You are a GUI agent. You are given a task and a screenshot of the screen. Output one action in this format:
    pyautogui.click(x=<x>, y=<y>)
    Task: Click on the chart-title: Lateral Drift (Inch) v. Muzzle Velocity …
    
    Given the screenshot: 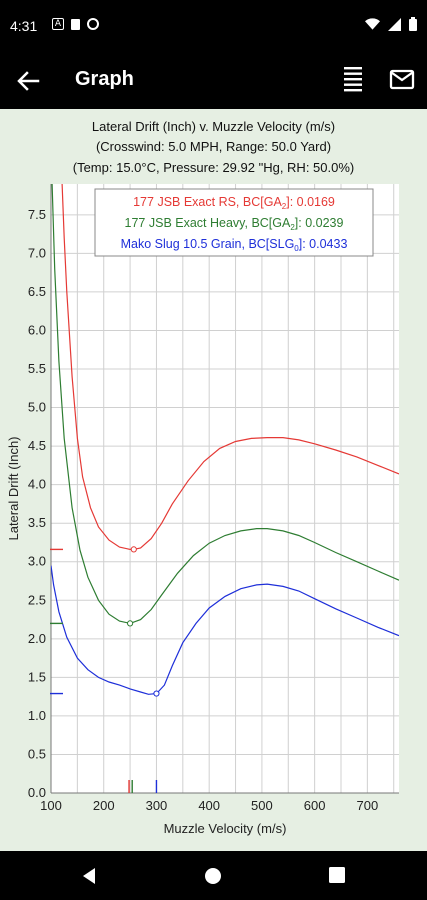 What is the action you would take?
    pyautogui.click(x=213, y=126)
    